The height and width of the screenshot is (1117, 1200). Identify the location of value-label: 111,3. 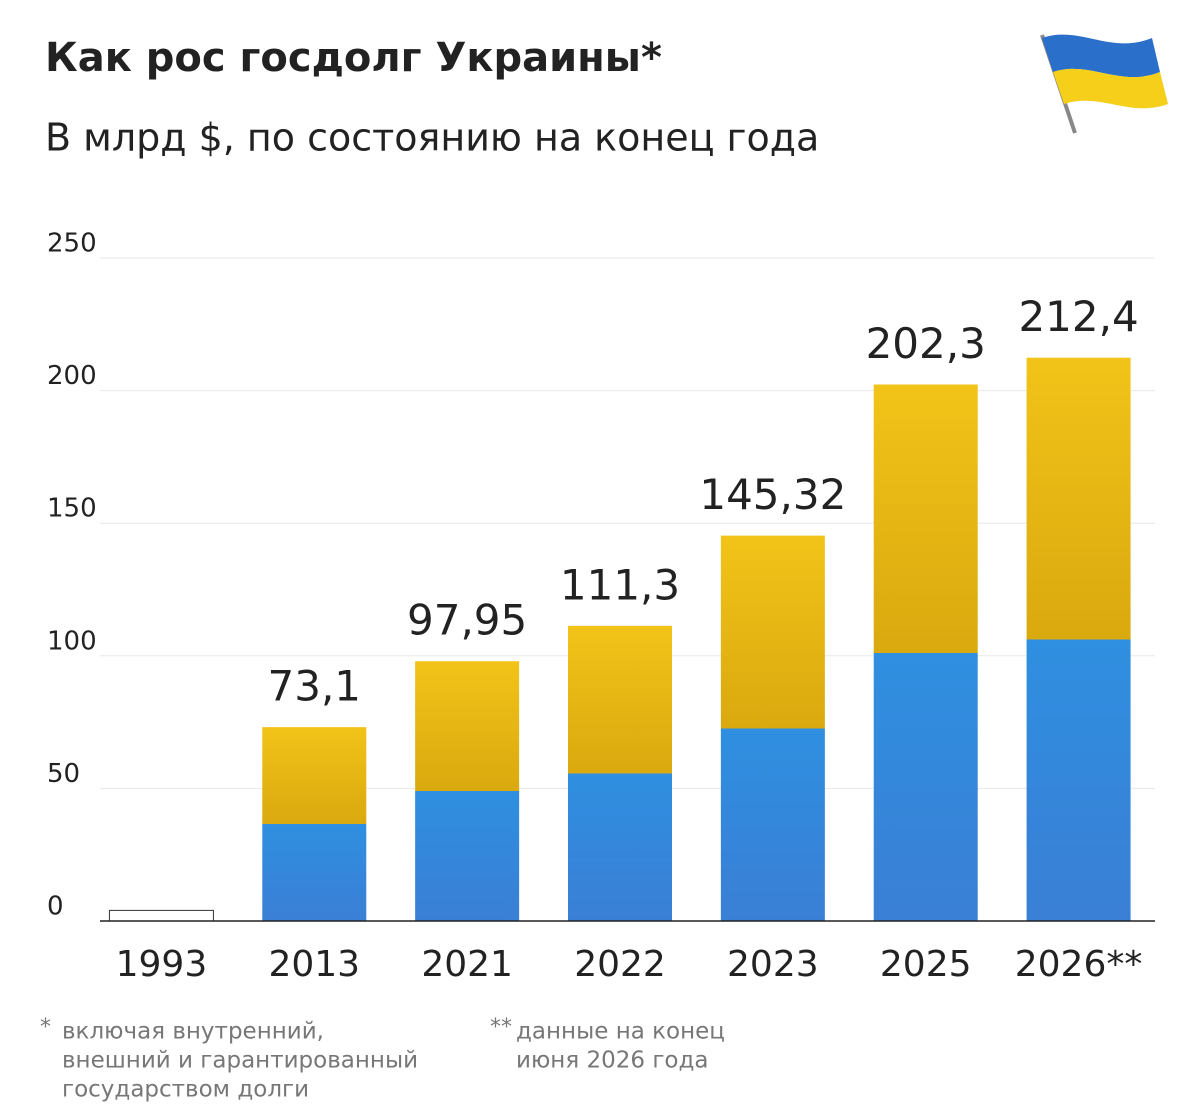
(620, 584).